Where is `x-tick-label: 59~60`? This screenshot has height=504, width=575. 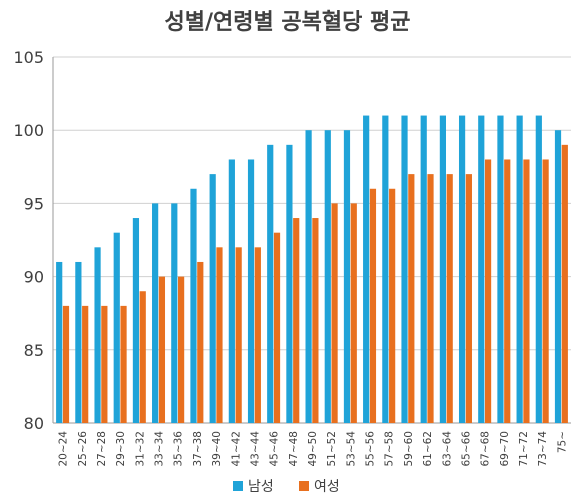
x-tick-label: 59~60 is located at coordinates (409, 449).